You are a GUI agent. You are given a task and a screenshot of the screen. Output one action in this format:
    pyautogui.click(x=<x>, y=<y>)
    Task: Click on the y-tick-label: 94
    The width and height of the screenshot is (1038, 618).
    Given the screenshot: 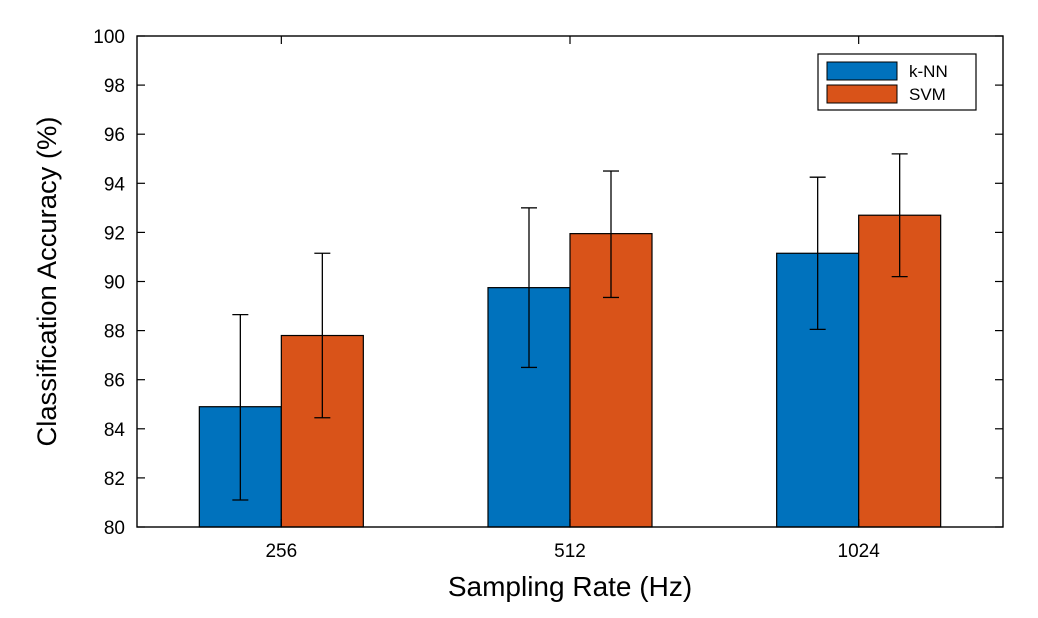 What is the action you would take?
    pyautogui.click(x=115, y=184)
    